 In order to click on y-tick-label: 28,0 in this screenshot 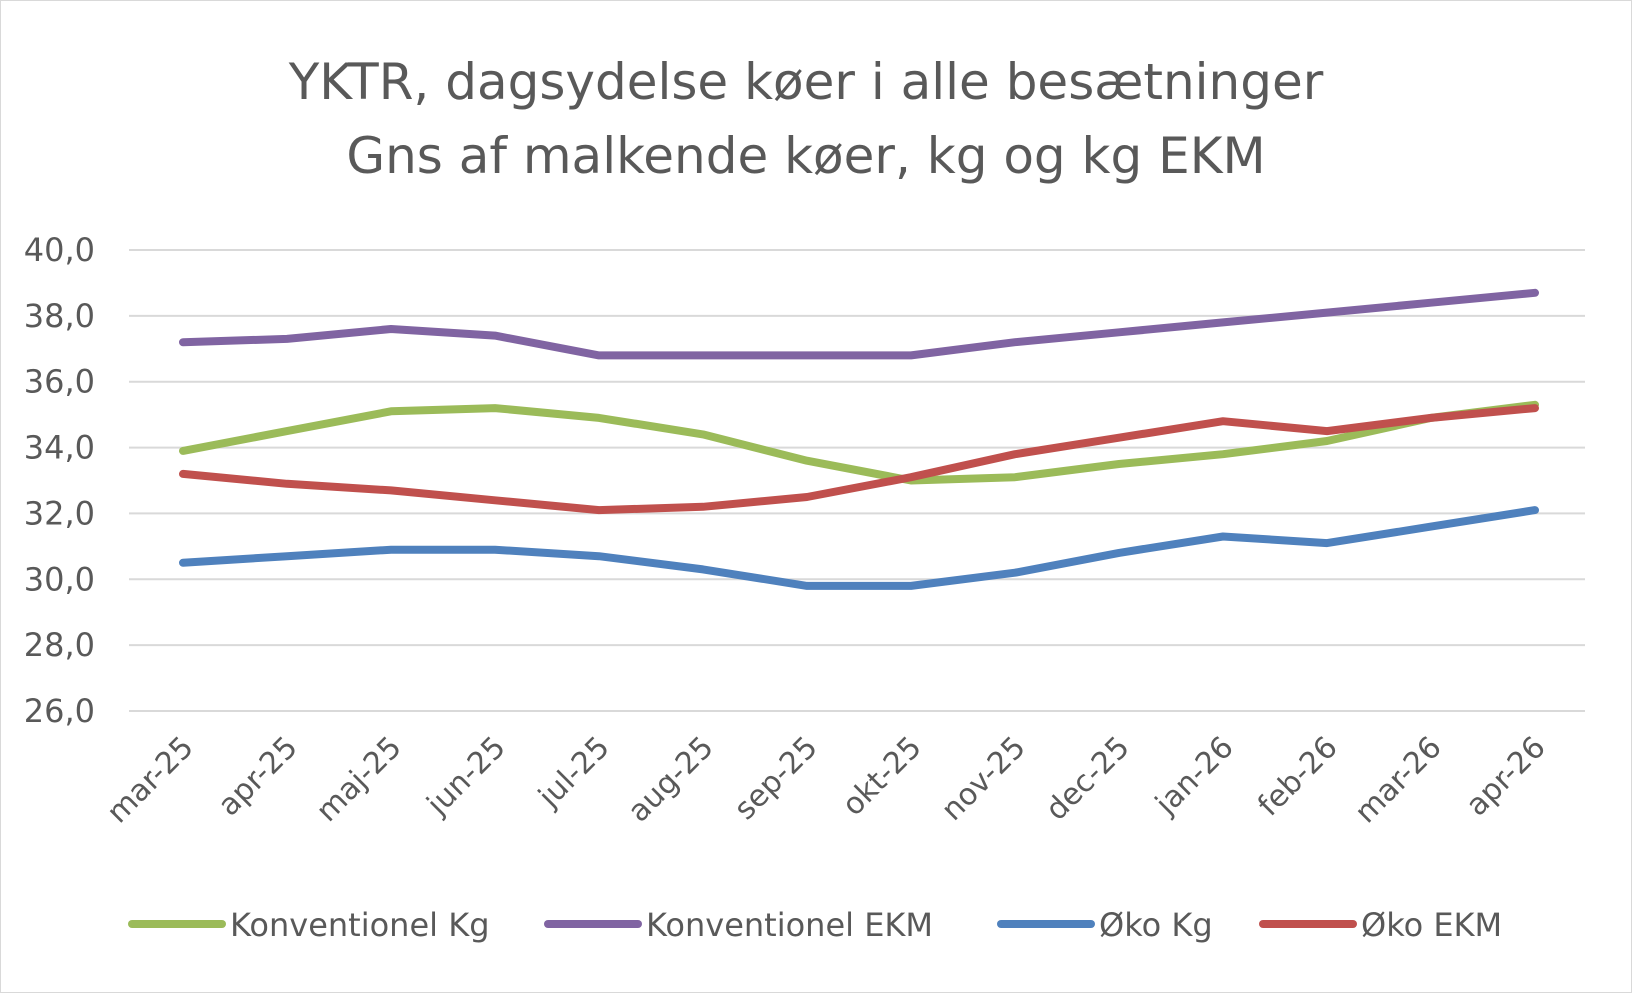, I will do `click(59, 645)`.